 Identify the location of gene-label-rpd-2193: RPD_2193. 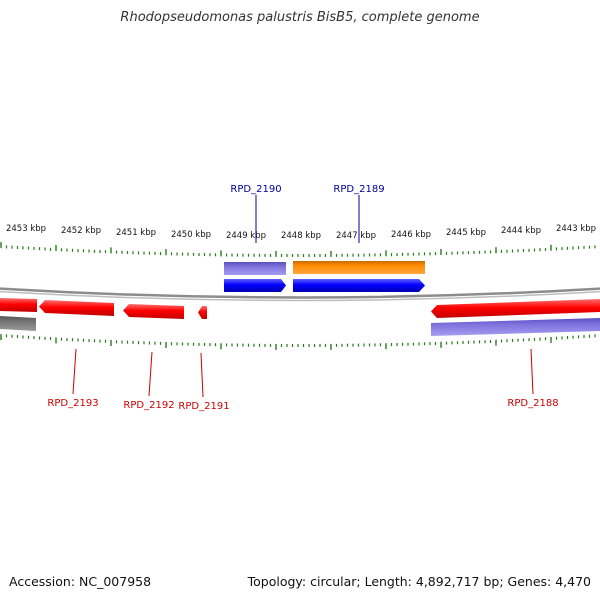
(72, 403).